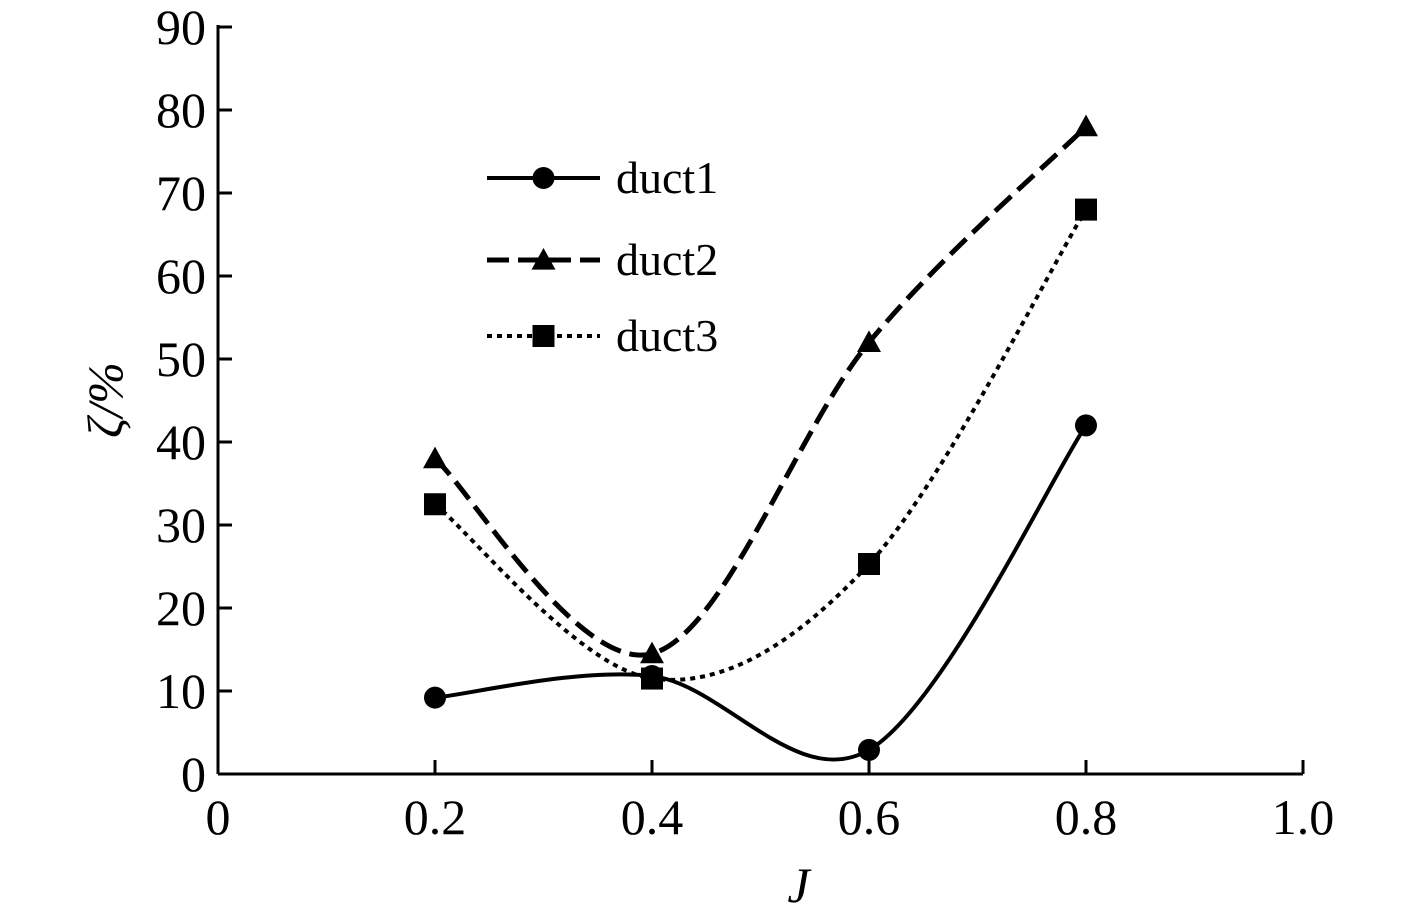  What do you see at coordinates (667, 259) in the screenshot?
I see `legend-label: duct2` at bounding box center [667, 259].